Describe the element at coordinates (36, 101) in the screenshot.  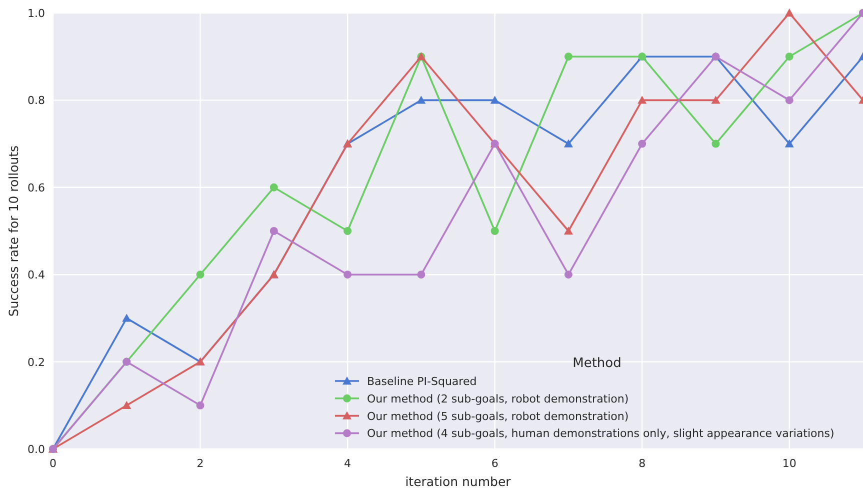
I see `y-tick-label: 0.8` at that location.